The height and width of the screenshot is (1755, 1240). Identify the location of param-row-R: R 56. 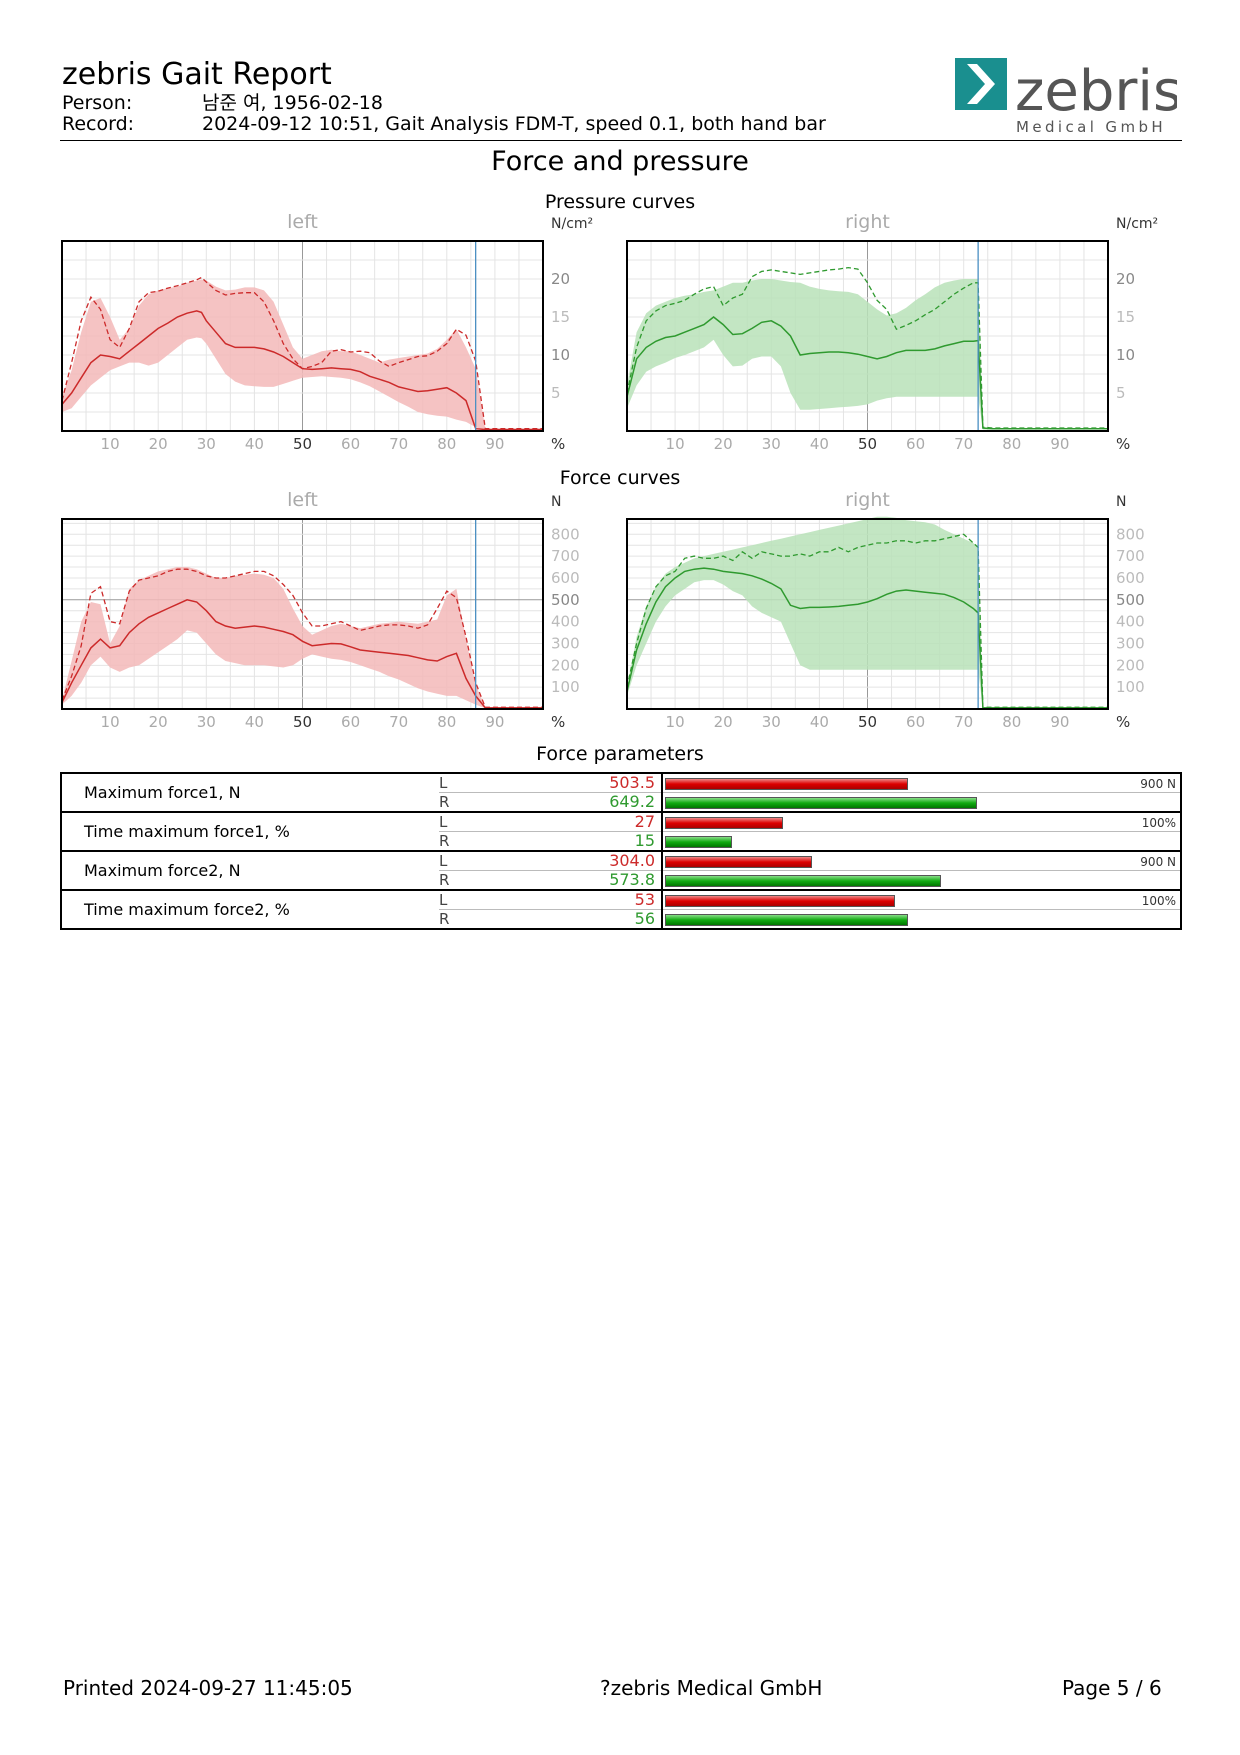
(621, 919).